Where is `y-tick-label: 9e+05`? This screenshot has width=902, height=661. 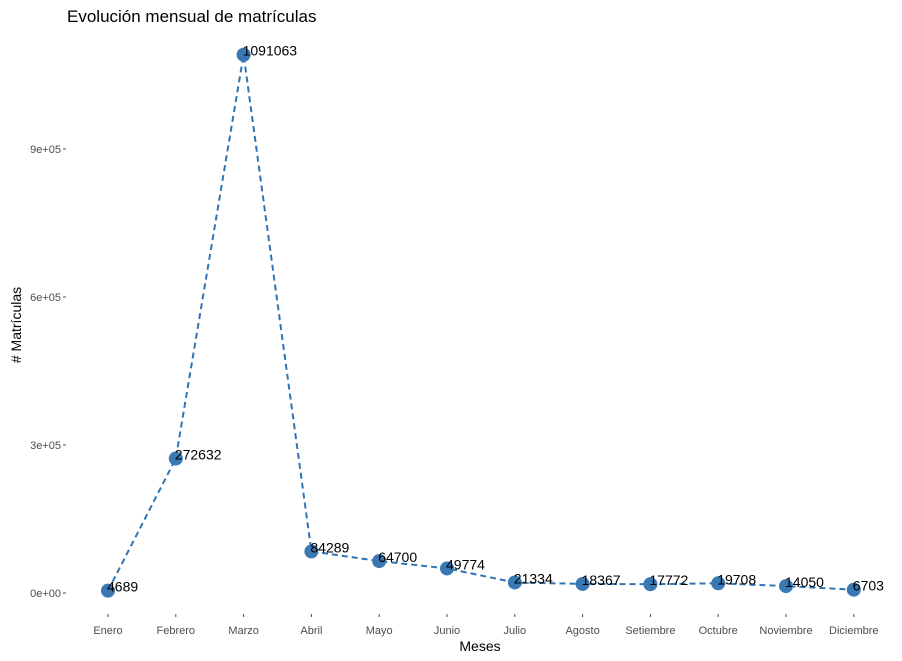 y-tick-label: 9e+05 is located at coordinates (45, 150).